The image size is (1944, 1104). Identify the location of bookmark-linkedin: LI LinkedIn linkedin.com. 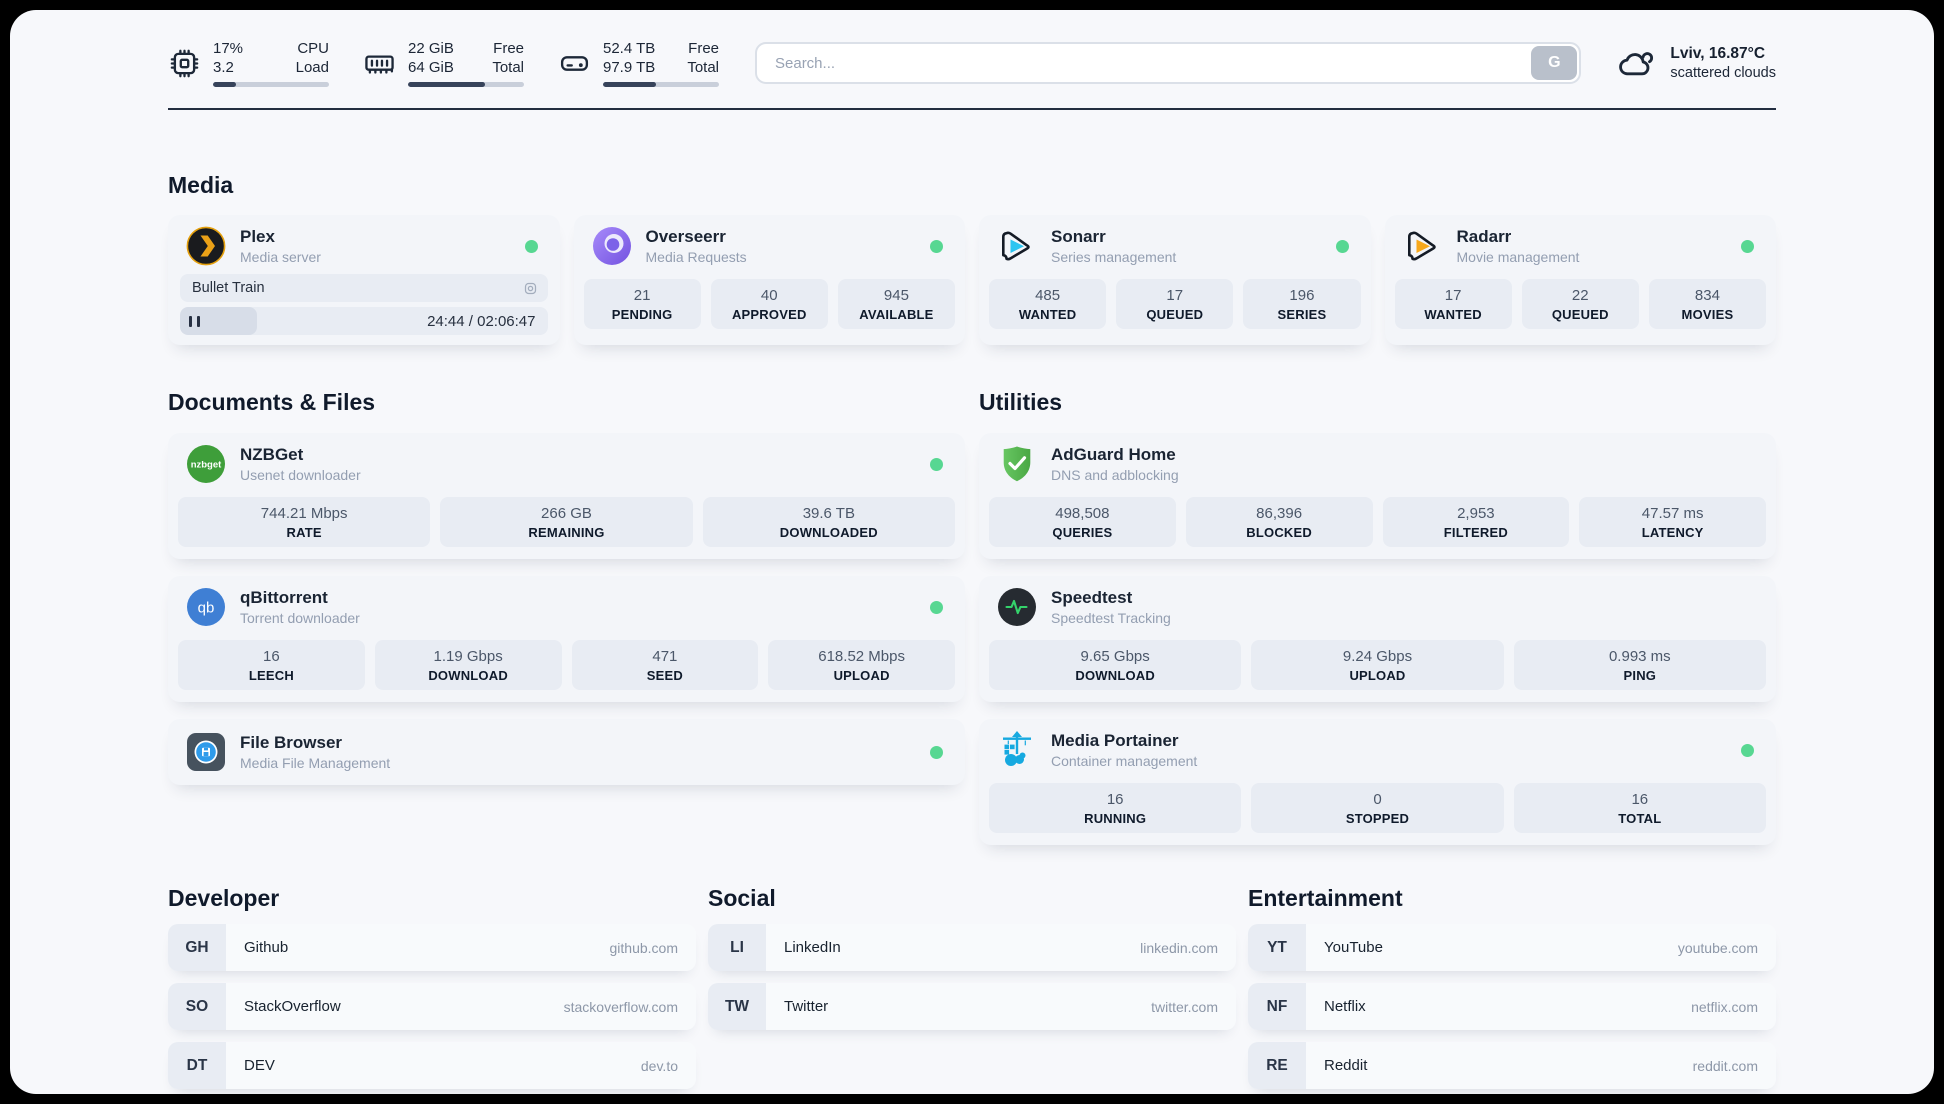
(972, 947).